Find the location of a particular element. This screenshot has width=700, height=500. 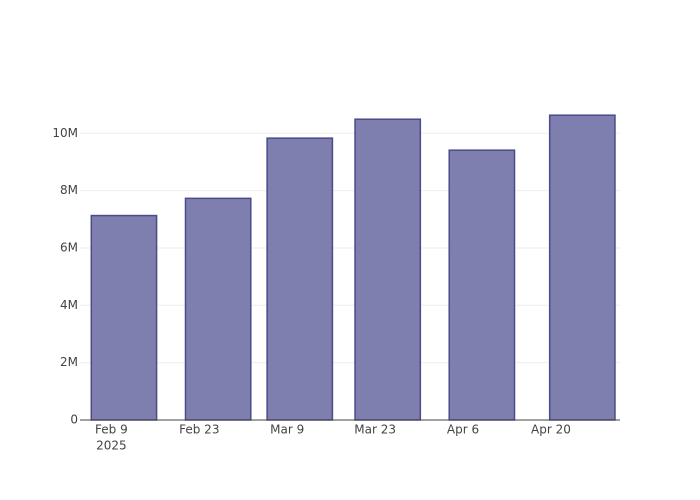

x-tick-label: Mar 23 is located at coordinates (375, 430).